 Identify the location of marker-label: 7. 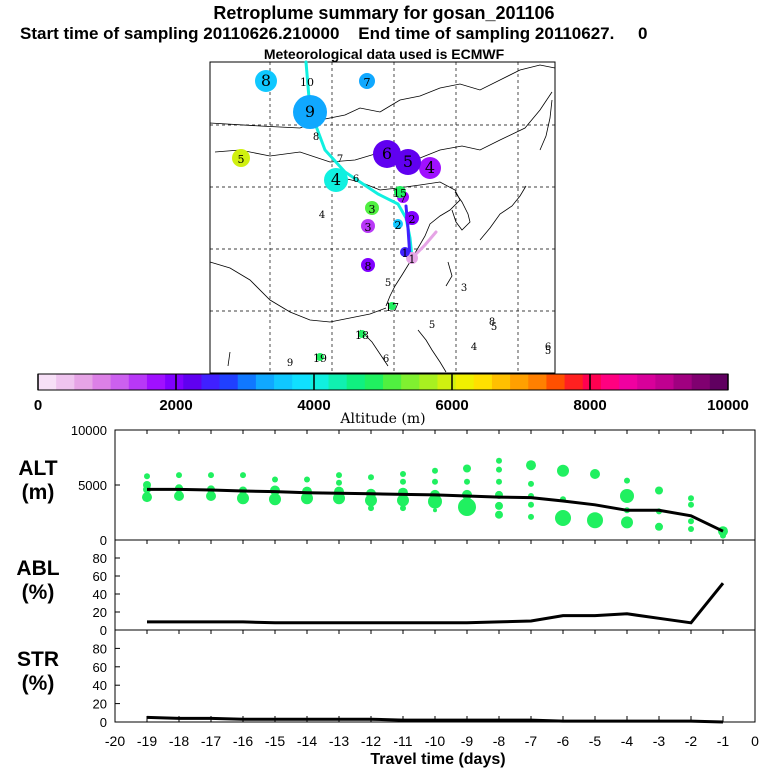
(403, 198).